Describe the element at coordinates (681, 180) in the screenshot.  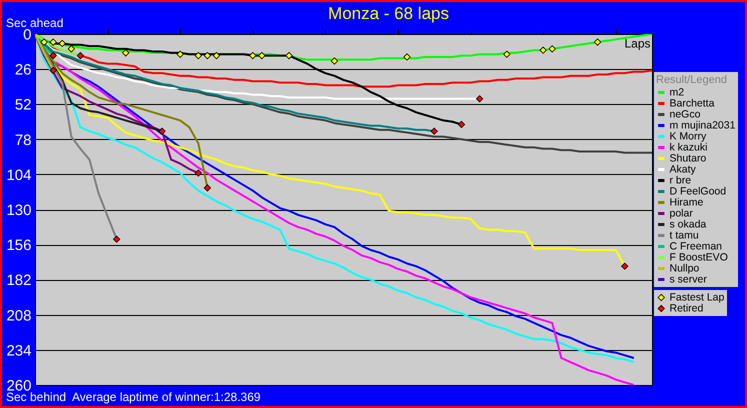
I see `legend-label: r bre` at that location.